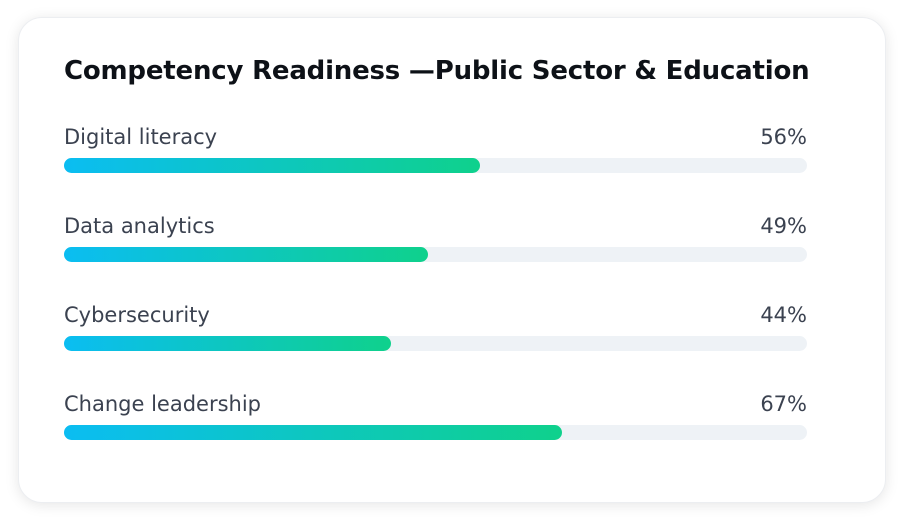 This screenshot has height=524, width=905. Describe the element at coordinates (162, 404) in the screenshot. I see `category-label: Change leadership` at that location.